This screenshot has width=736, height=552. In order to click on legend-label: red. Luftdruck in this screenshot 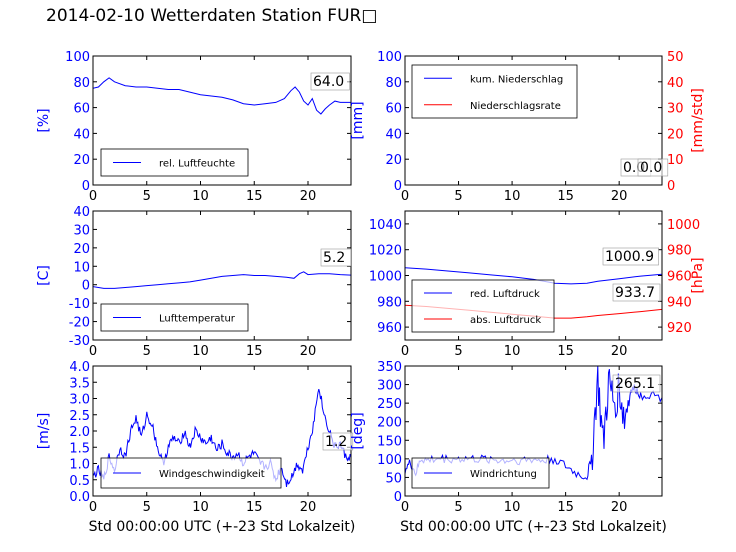, I will do `click(505, 294)`.